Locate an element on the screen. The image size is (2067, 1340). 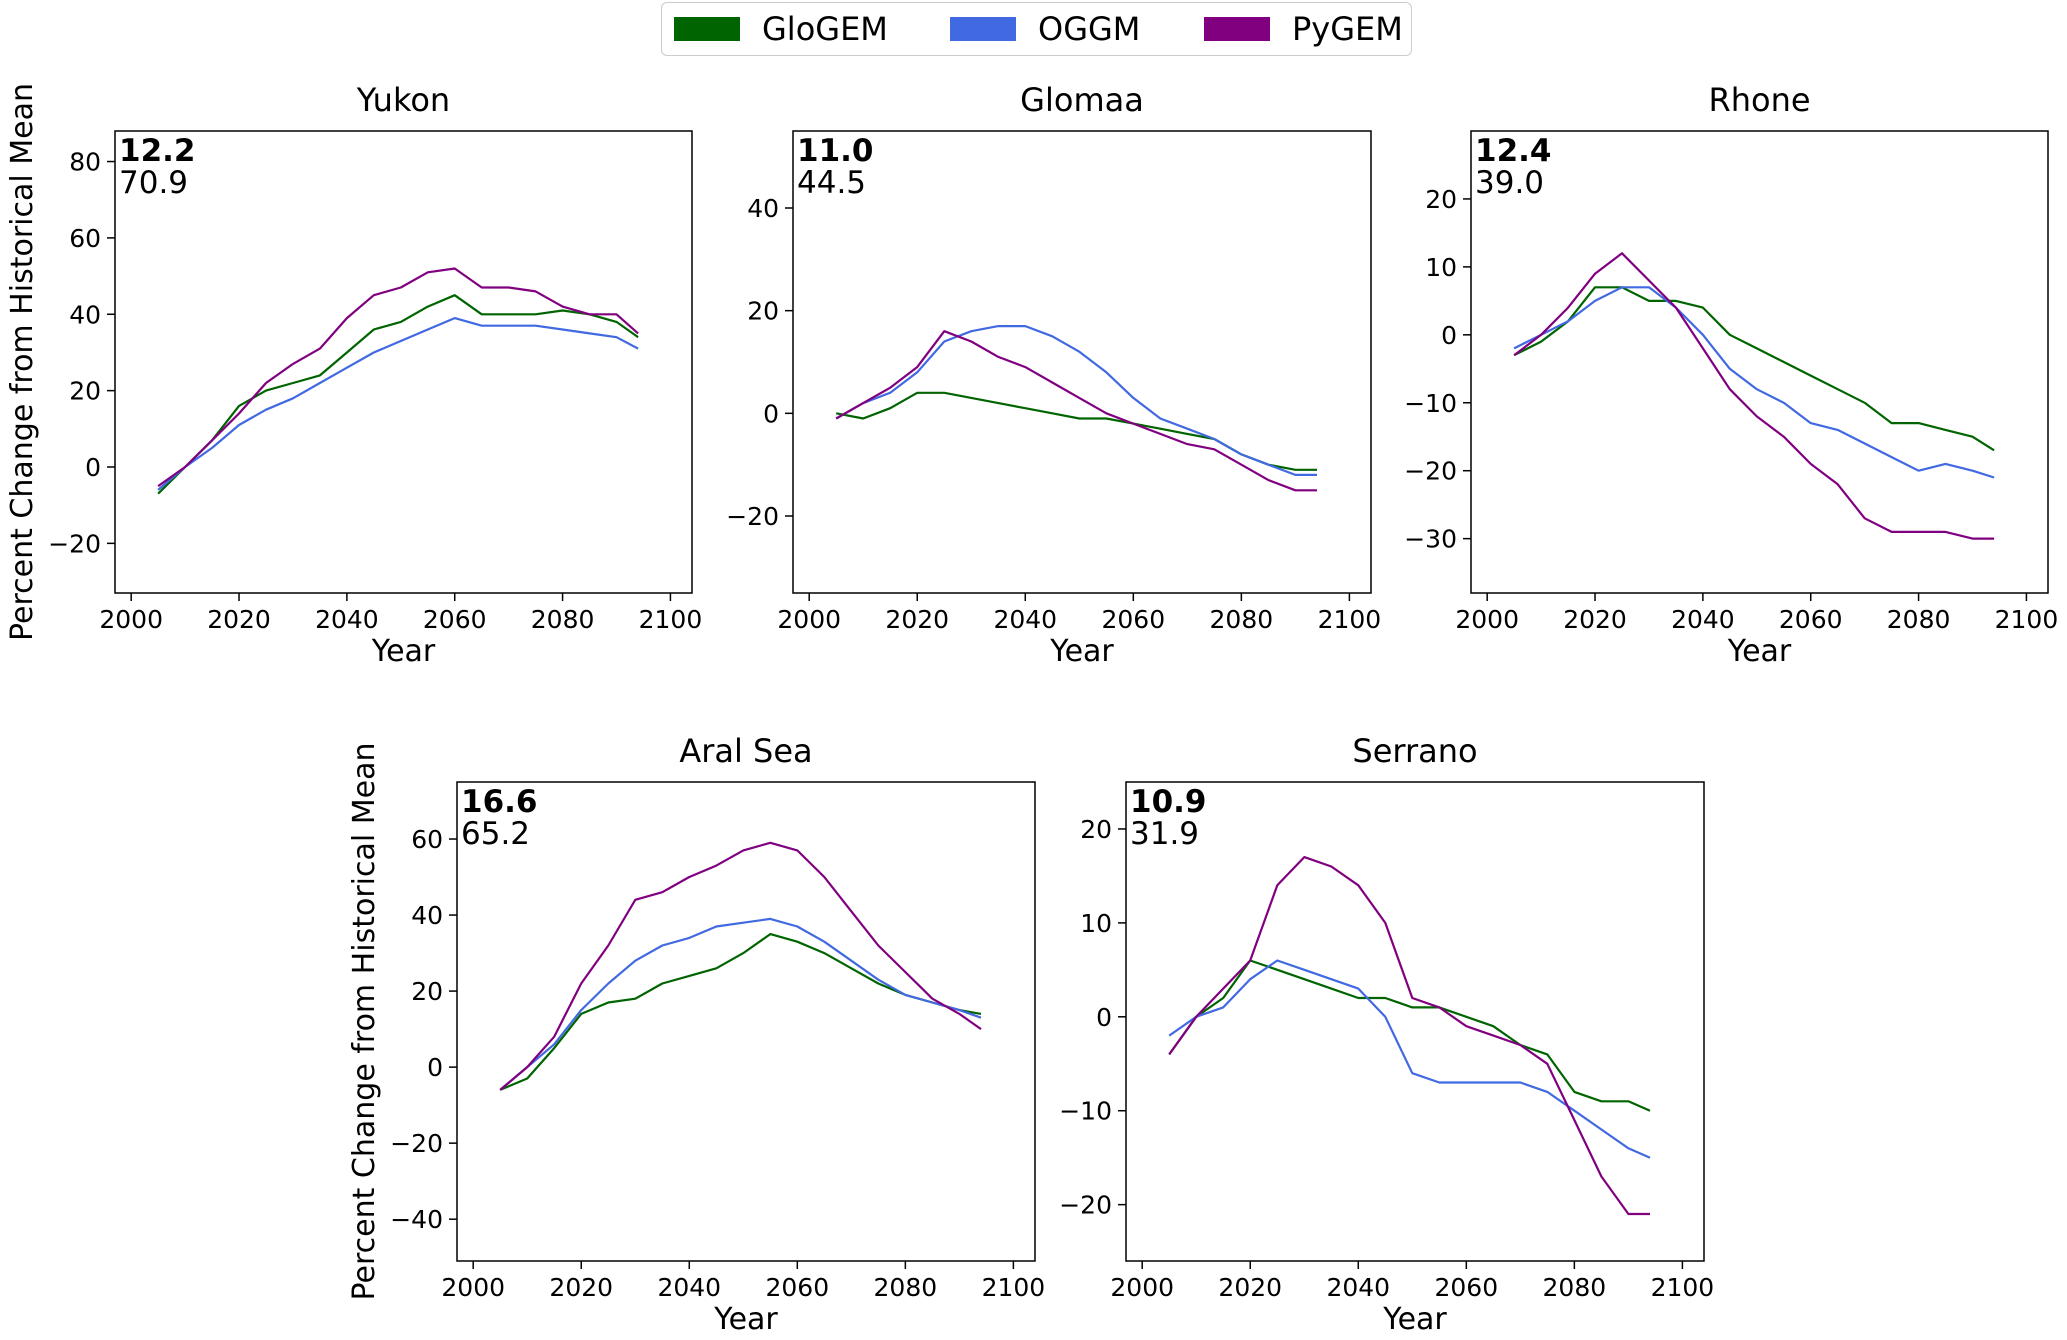
legend-swatch-oggm is located at coordinates (983, 29).